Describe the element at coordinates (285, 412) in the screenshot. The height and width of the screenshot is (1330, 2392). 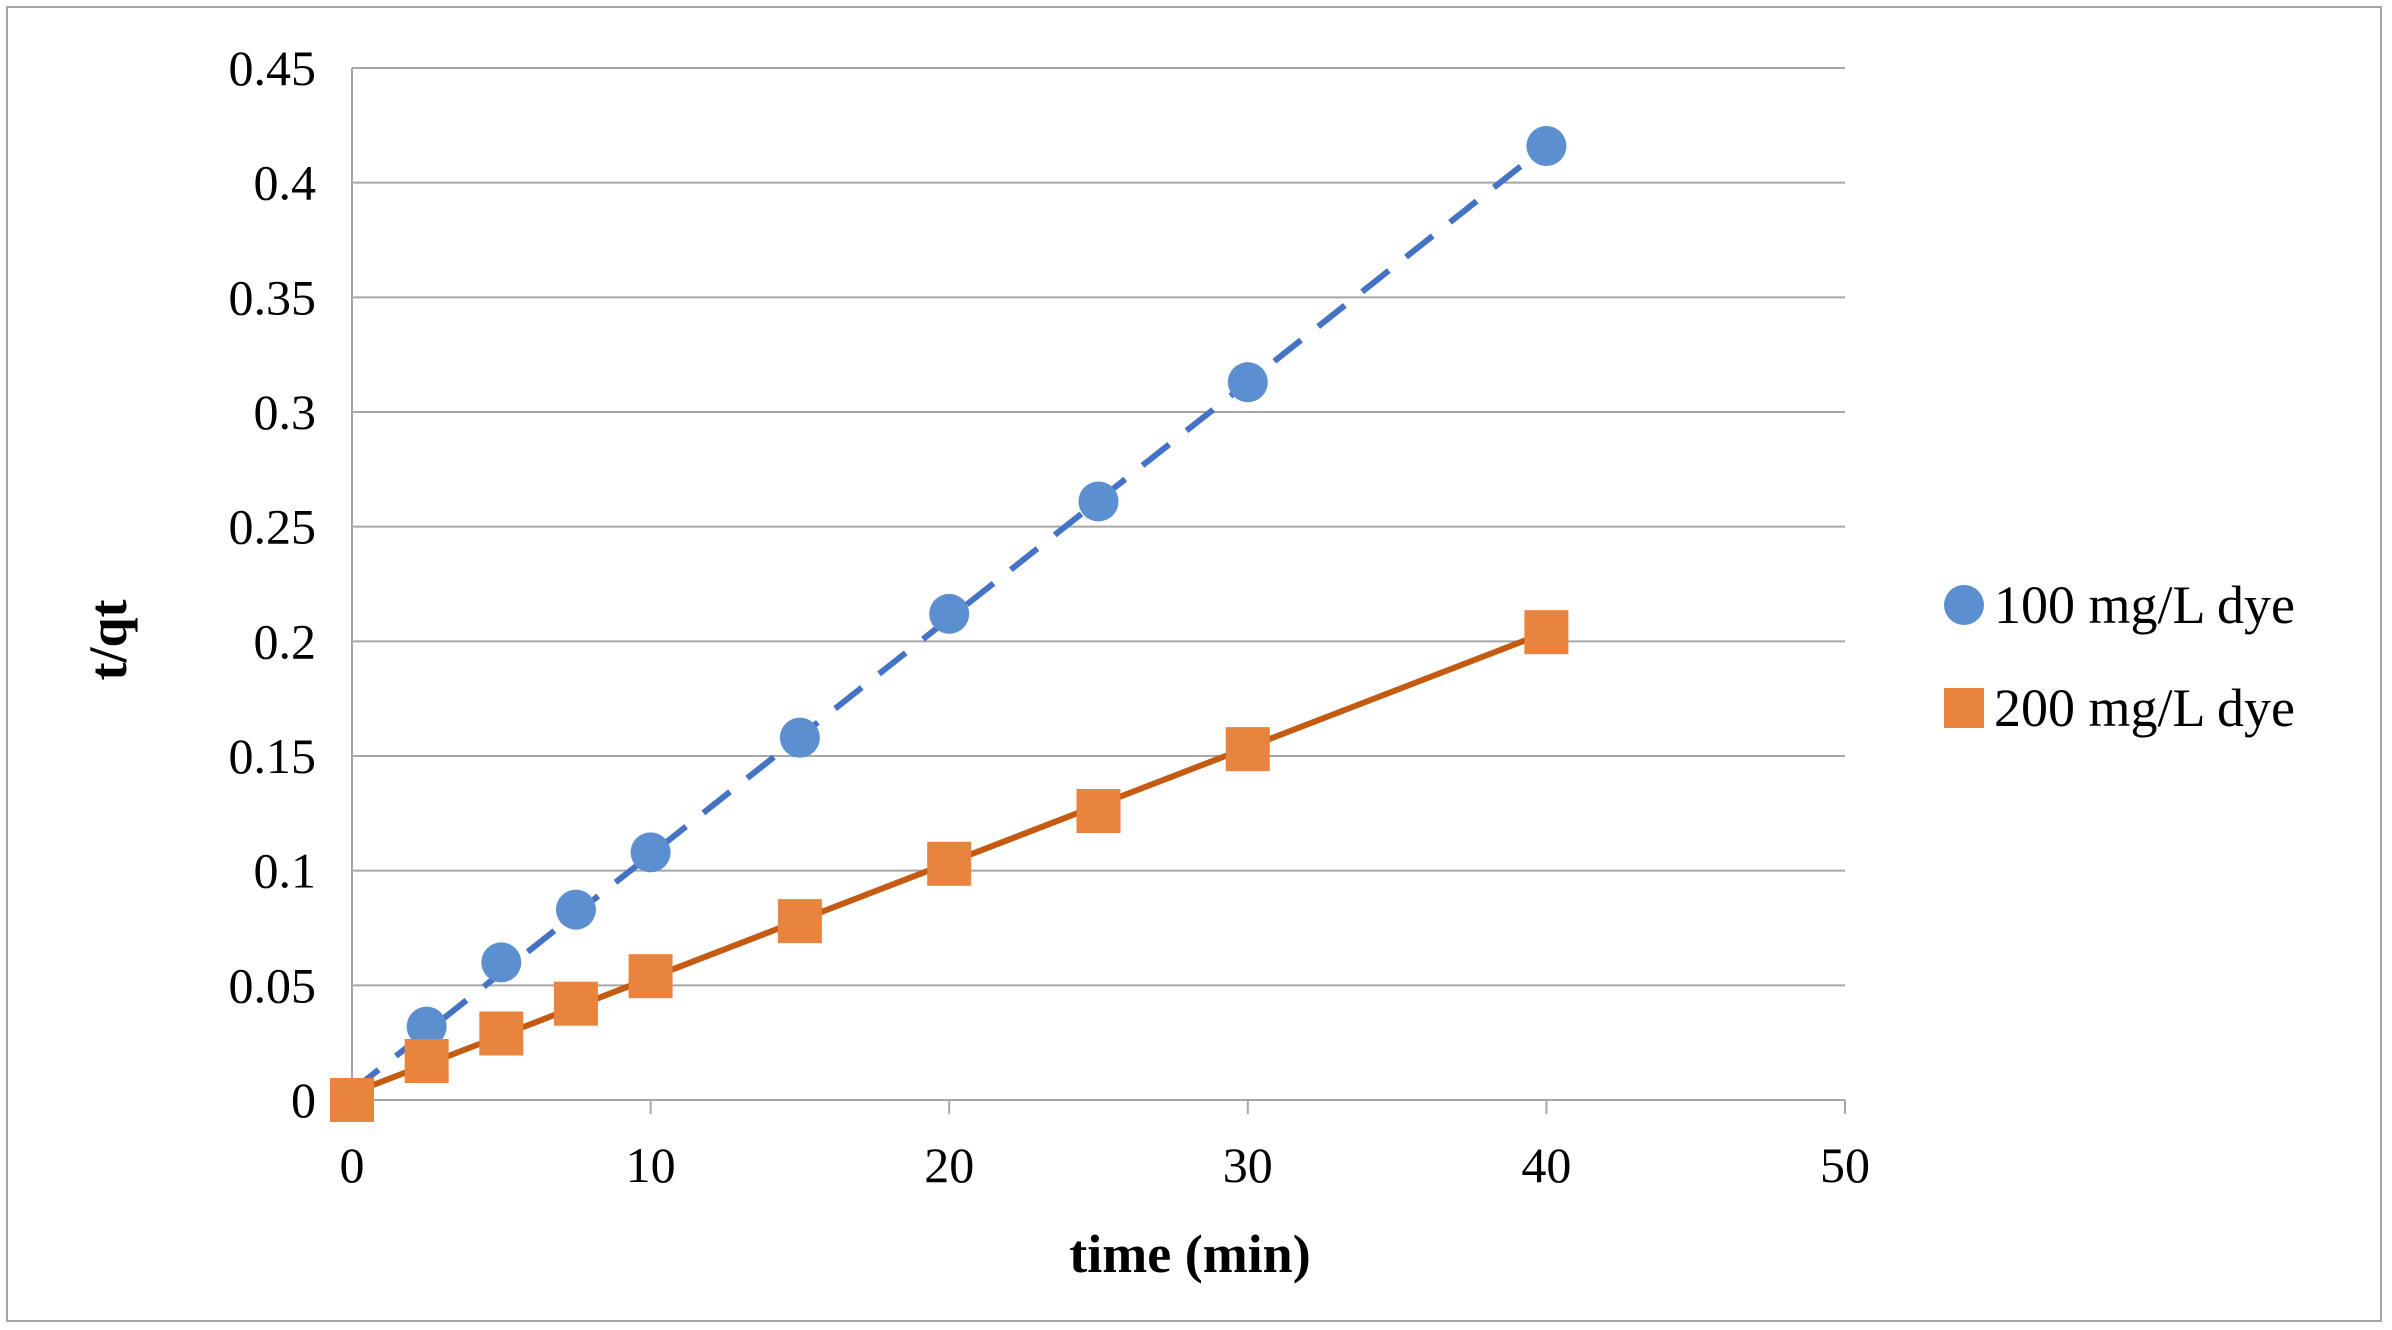
I see `y-tick-label: 0.3` at that location.